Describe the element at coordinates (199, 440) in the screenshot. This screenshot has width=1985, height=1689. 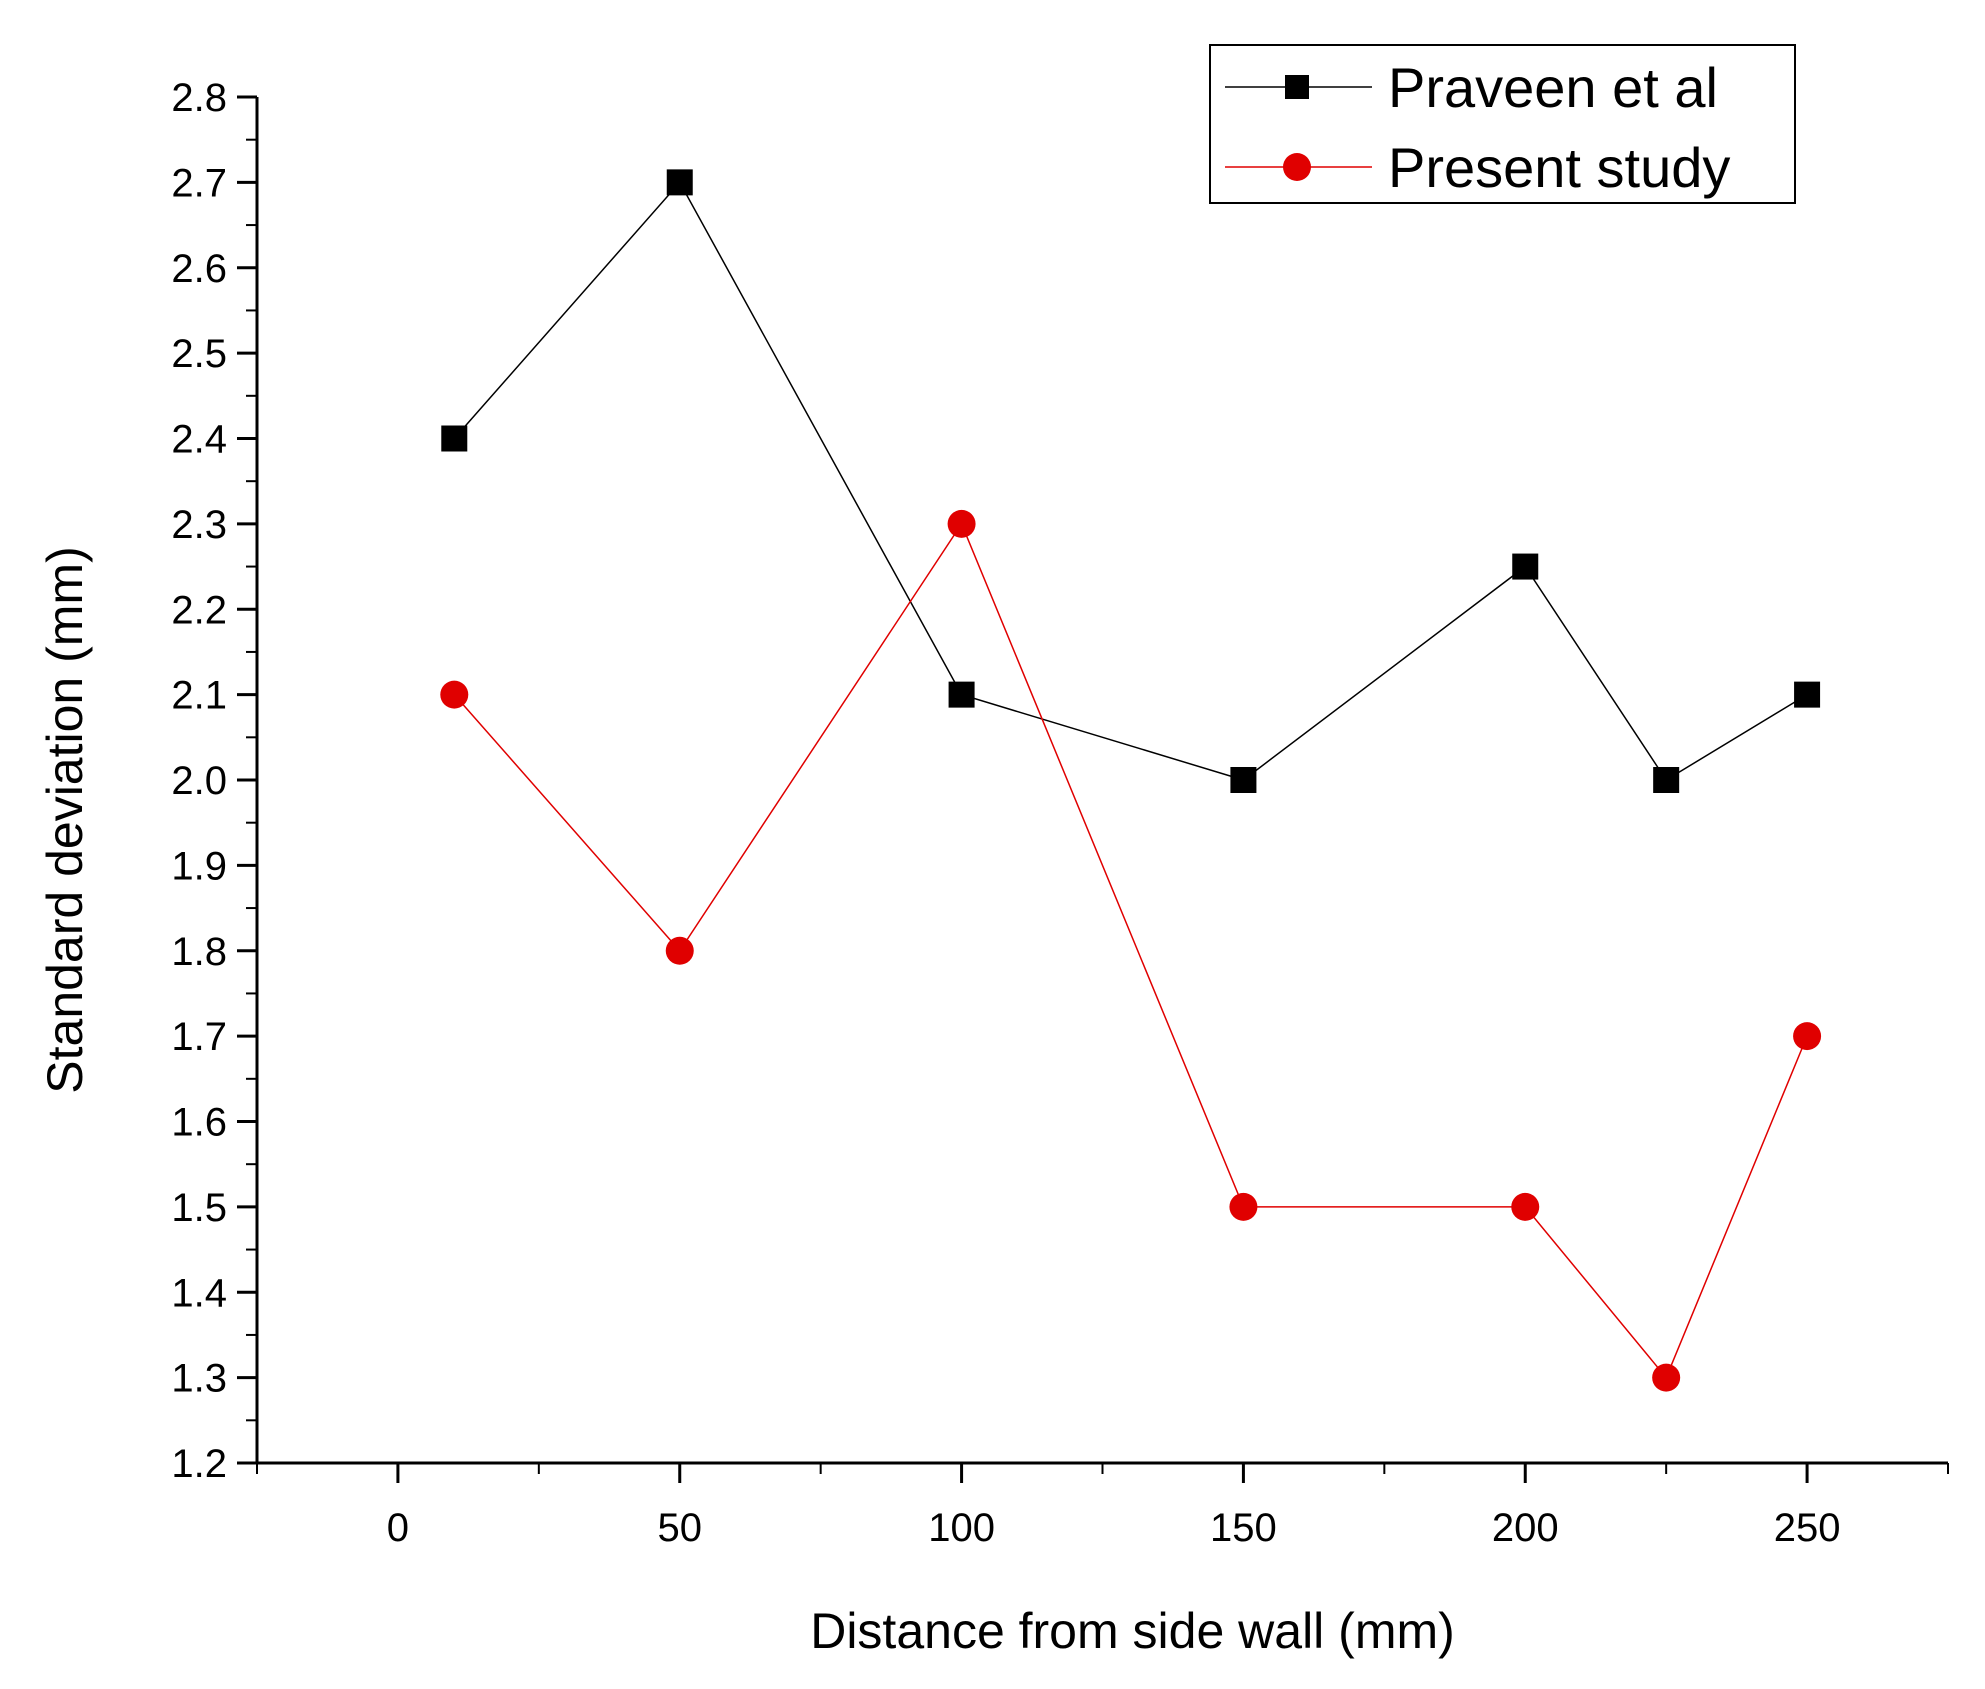
I see `y-tick-label: 2.4` at that location.